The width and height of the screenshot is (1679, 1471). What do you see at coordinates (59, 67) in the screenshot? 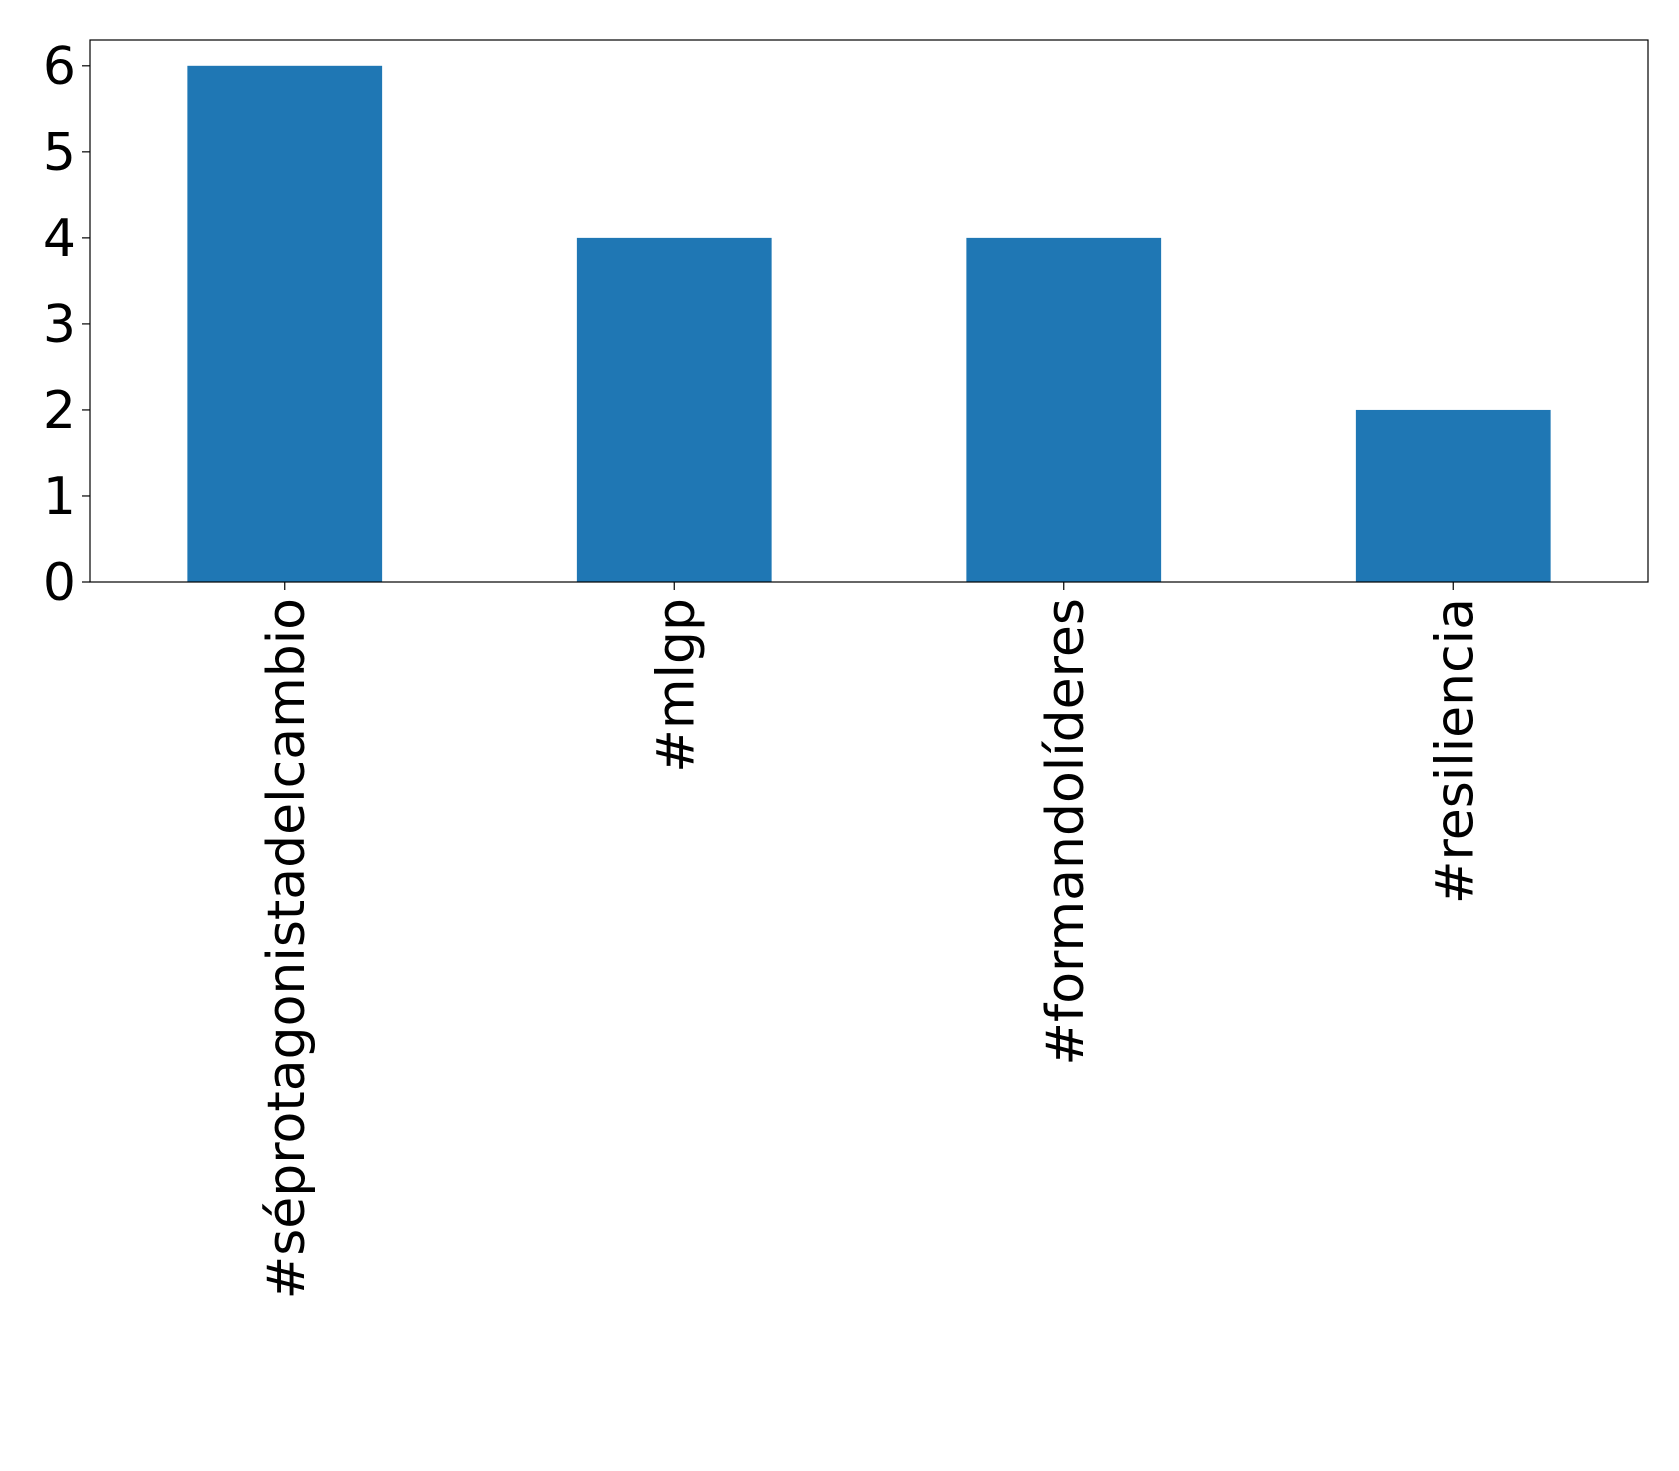
I see `y-tick-label: 6` at bounding box center [59, 67].